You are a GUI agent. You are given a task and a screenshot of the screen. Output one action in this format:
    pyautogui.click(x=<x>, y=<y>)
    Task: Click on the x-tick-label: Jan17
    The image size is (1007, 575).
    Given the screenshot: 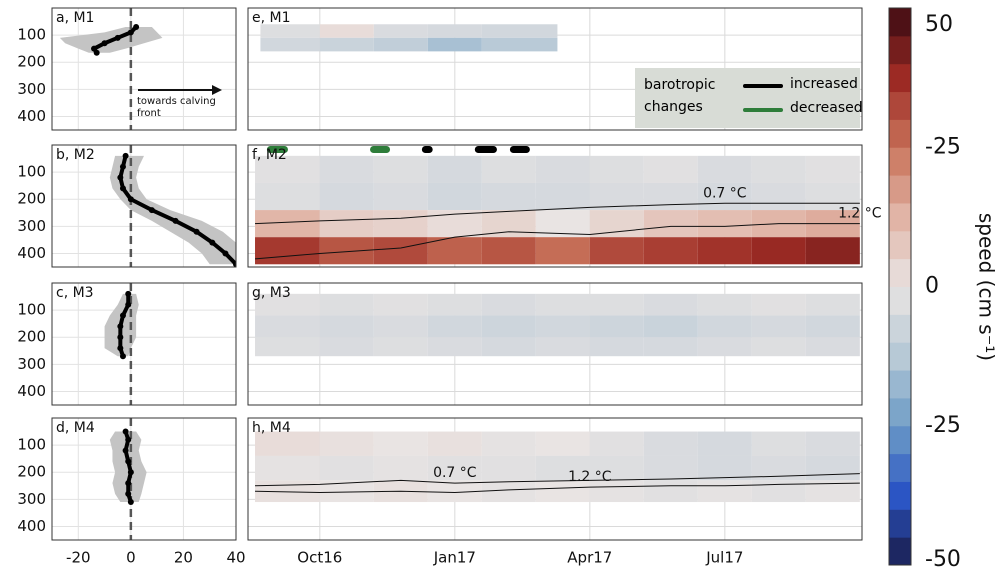 What is the action you would take?
    pyautogui.click(x=454, y=558)
    